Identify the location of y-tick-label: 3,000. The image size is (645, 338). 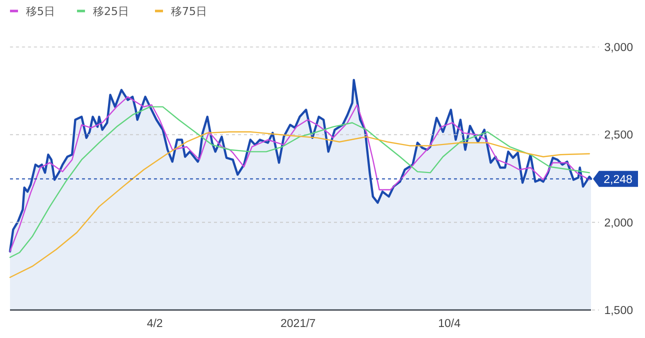
(618, 48).